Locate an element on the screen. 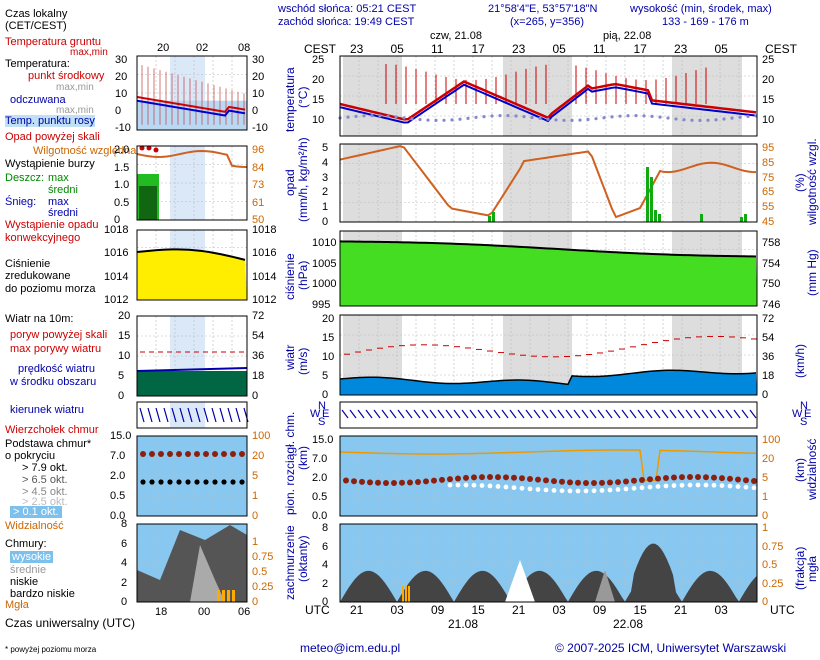 The image size is (820, 660). main-temp-axis: 15 is located at coordinates (318, 100).